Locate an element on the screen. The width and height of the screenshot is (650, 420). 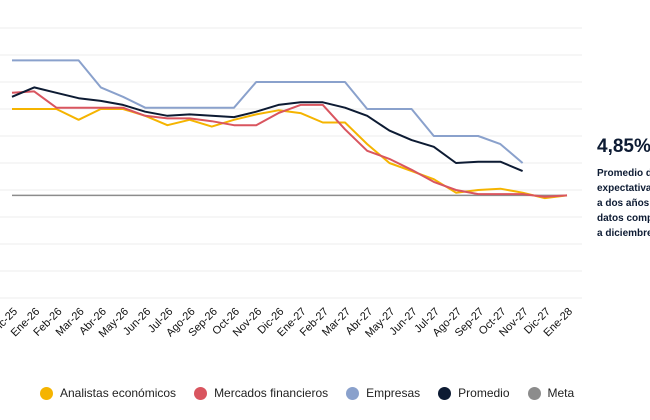
legend-swatch-analistas is located at coordinates (46, 393).